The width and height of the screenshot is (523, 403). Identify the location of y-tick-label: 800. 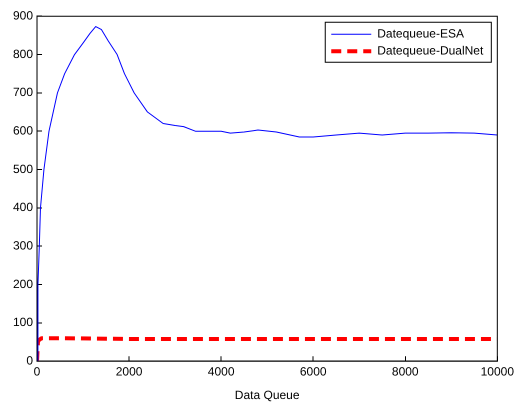
(23, 53).